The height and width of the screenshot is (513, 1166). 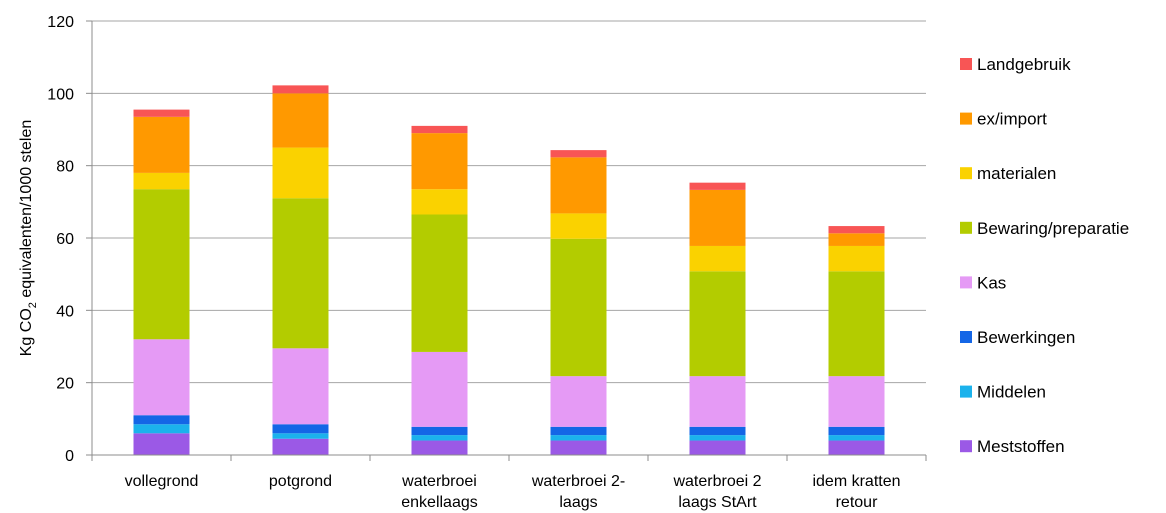 What do you see at coordinates (716, 481) in the screenshot?
I see `x-category-label-line: waterbroei 2` at bounding box center [716, 481].